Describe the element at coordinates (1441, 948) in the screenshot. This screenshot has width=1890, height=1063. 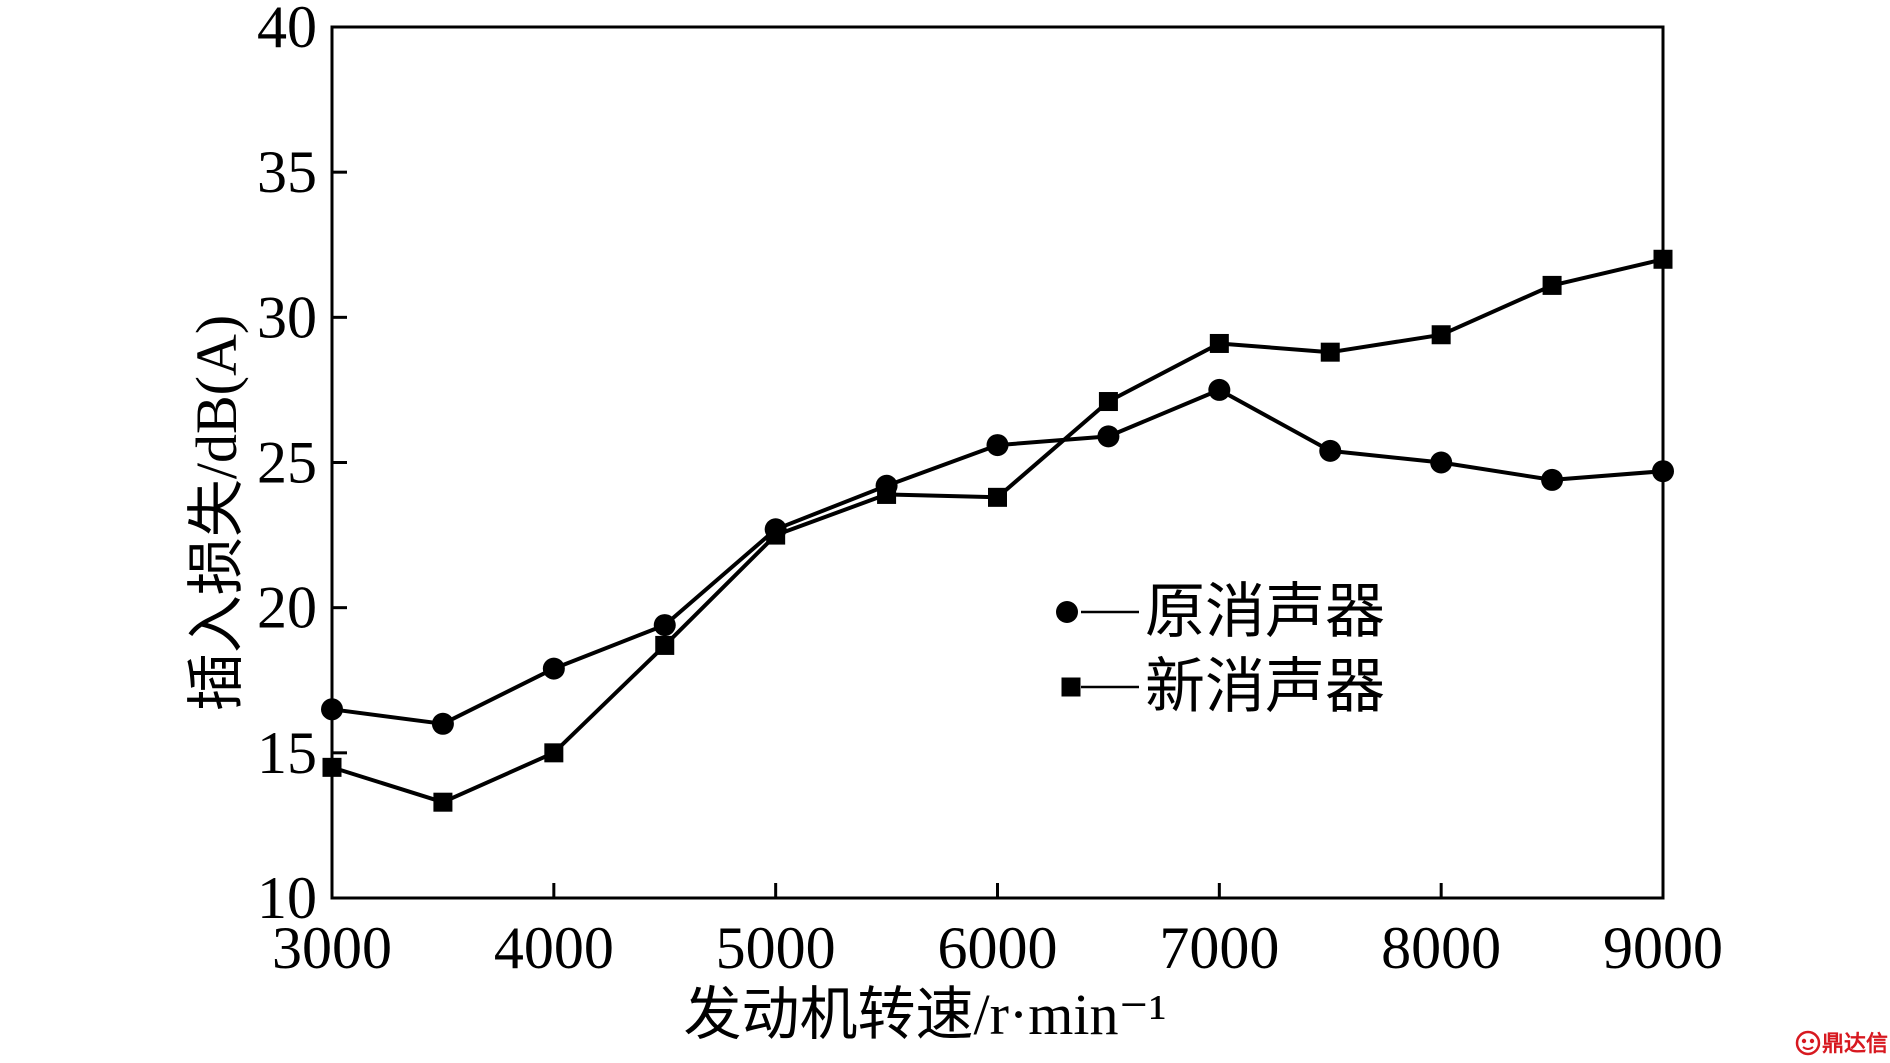
I see `x-tick-label: 8000` at that location.